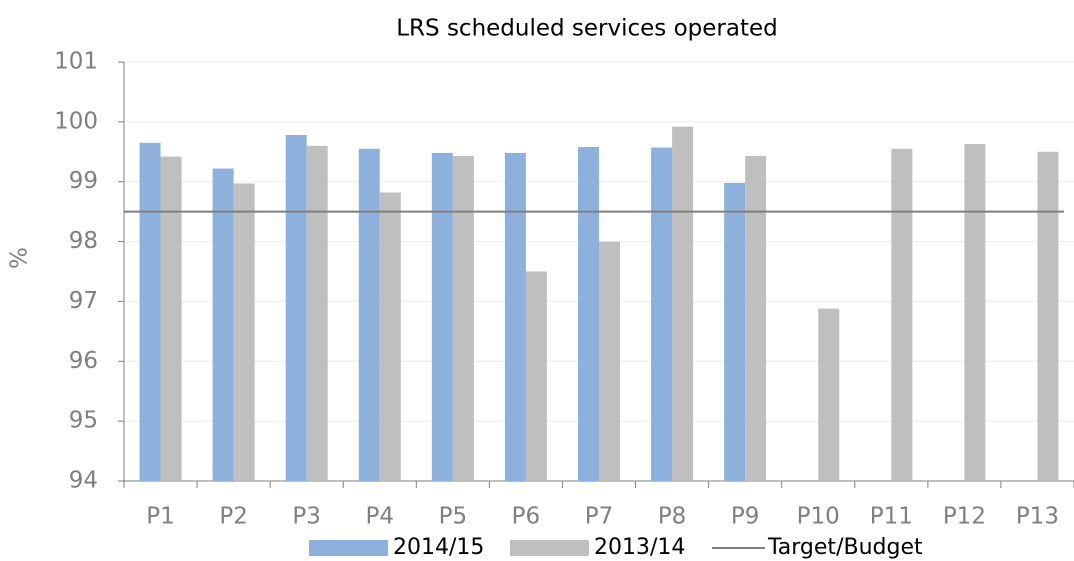 This screenshot has width=1074, height=561. What do you see at coordinates (745, 517) in the screenshot?
I see `x-tick-label: P9` at bounding box center [745, 517].